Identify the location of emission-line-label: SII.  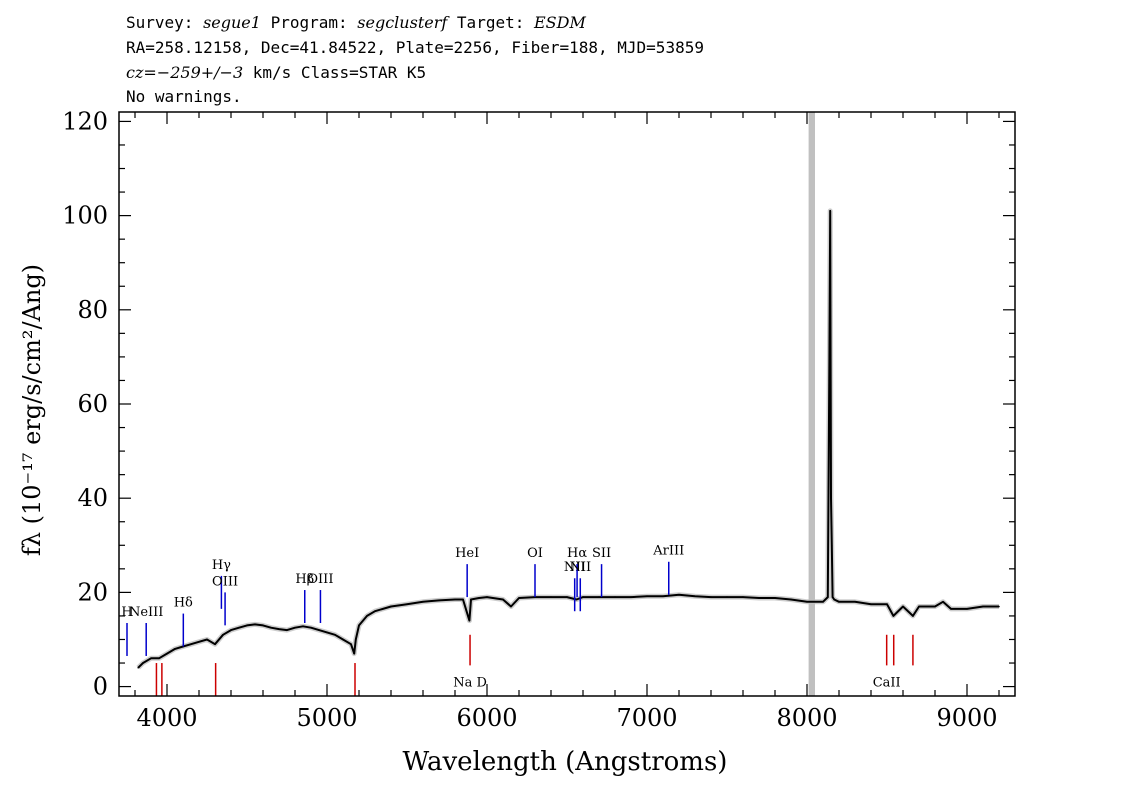
(601, 553).